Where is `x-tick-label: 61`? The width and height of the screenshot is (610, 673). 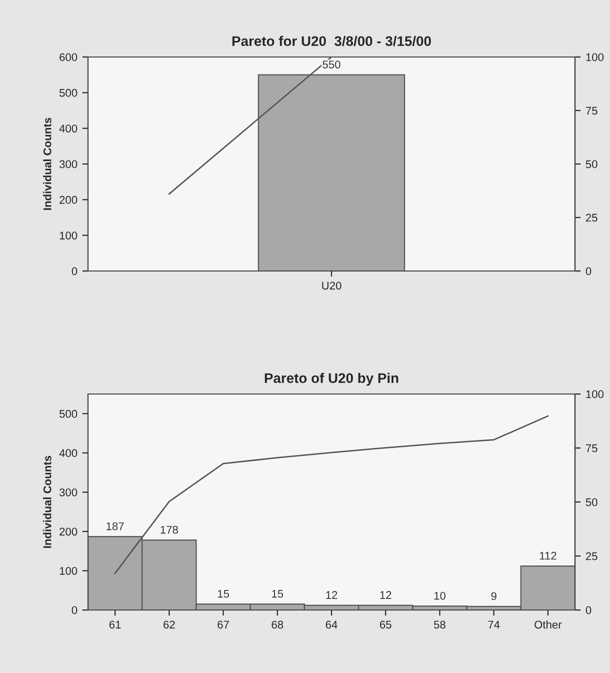
x-tick-label: 61 is located at coordinates (115, 624).